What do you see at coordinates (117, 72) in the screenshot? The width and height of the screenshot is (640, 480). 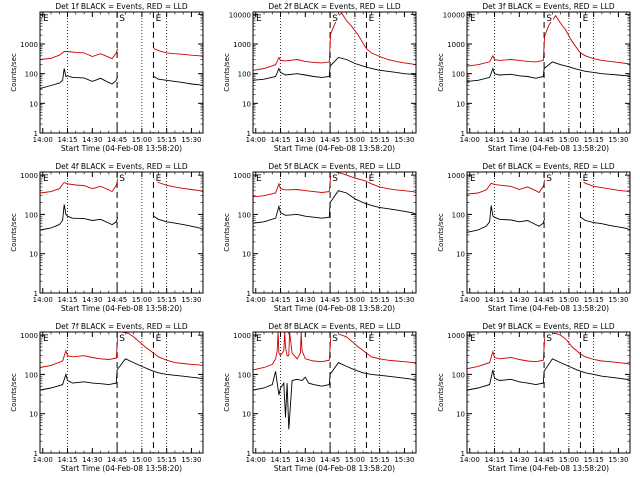 I see `marker-lines` at bounding box center [117, 72].